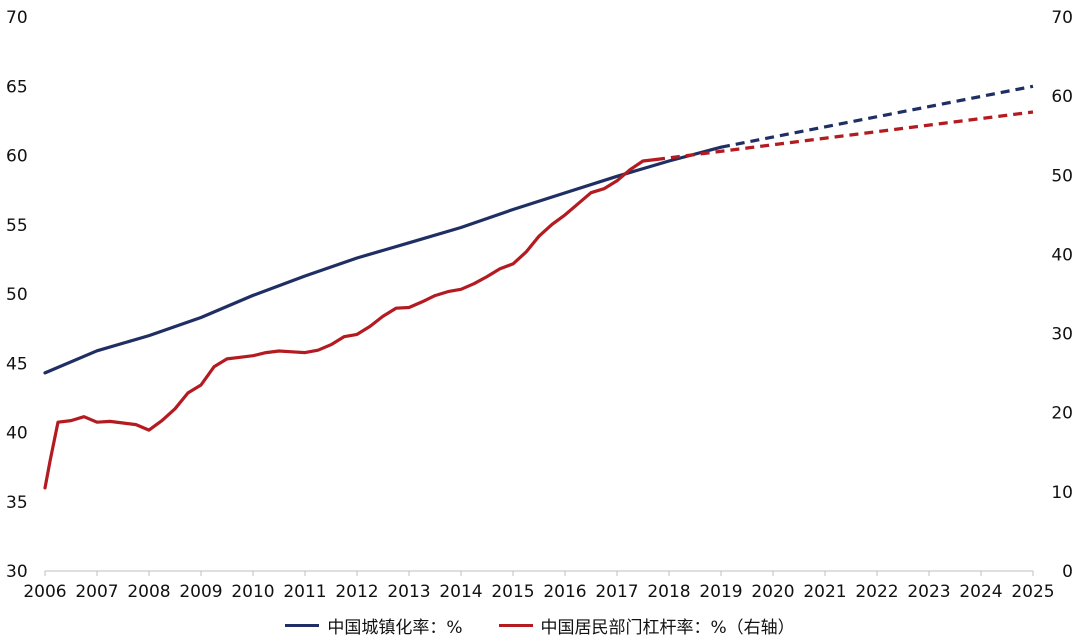  I want to click on right-y-tick-label: 0, so click(1067, 572).